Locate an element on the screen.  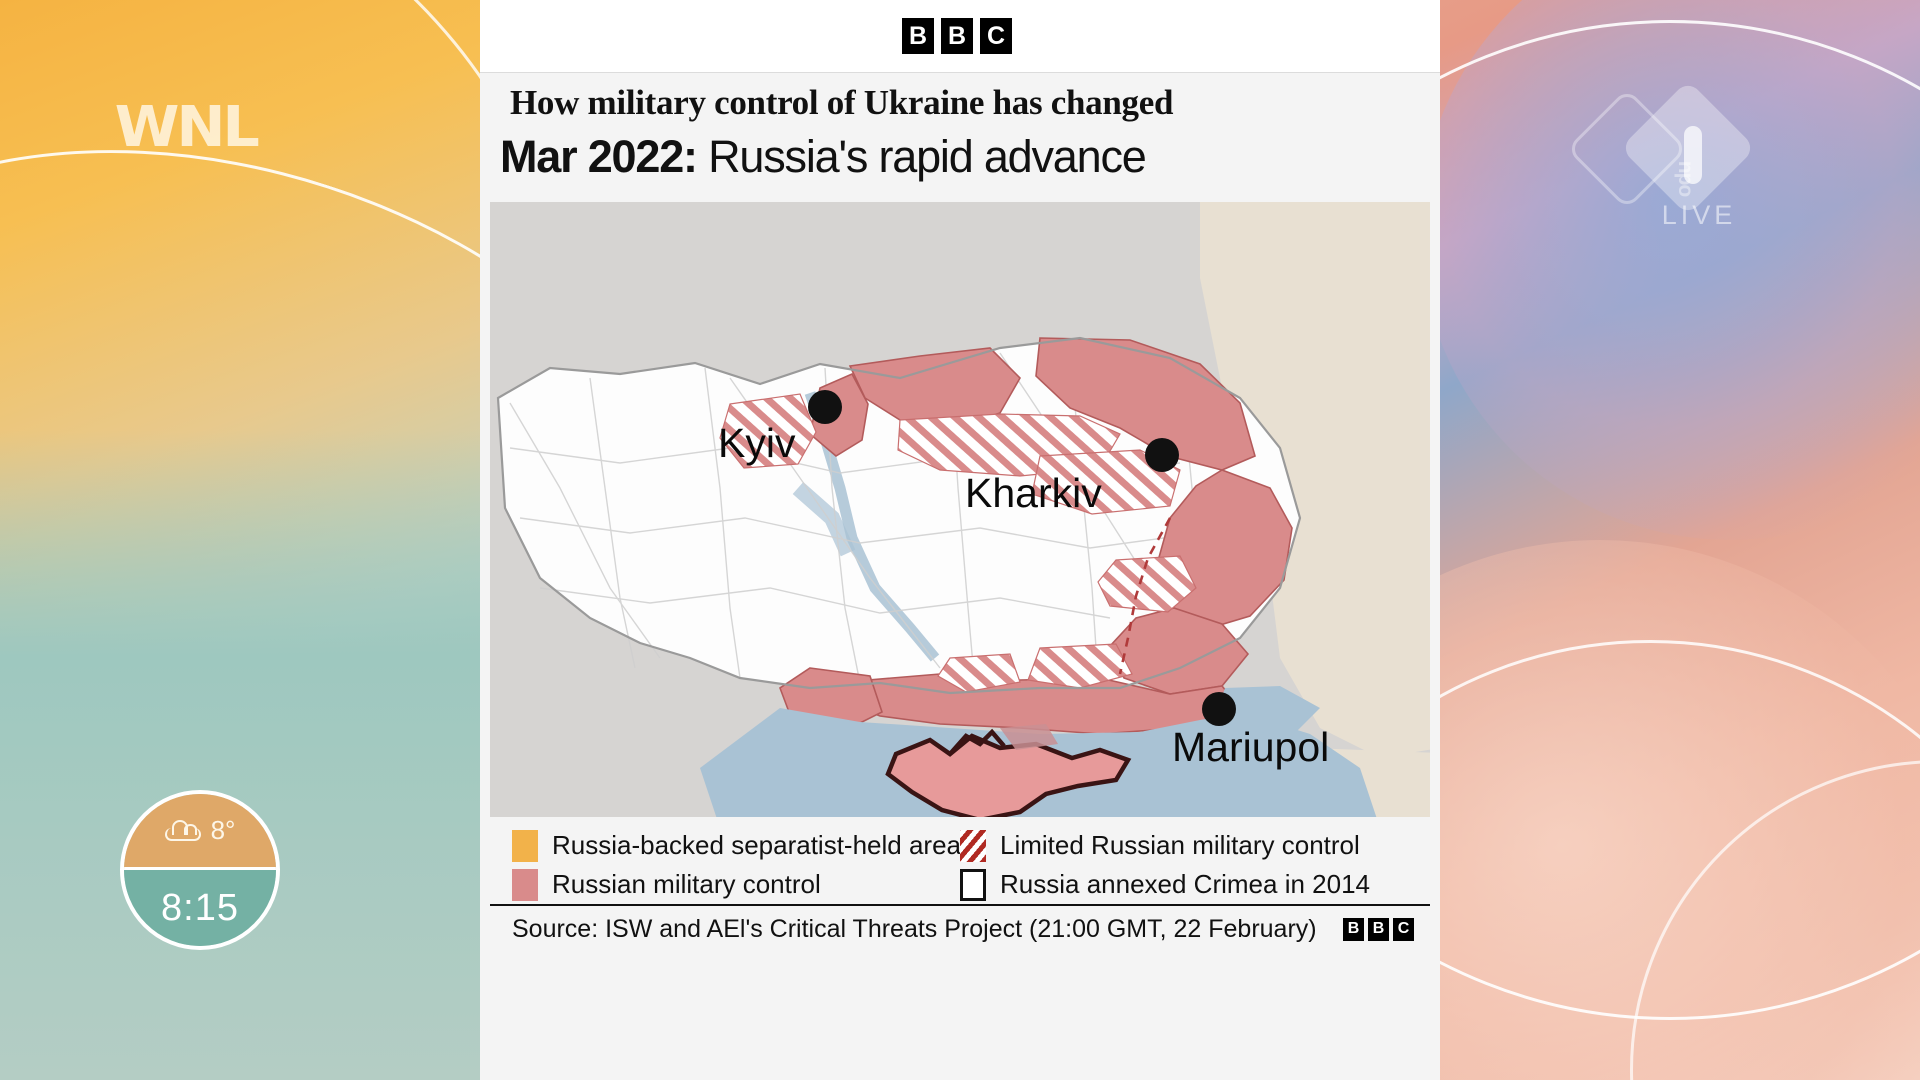
city-label: Kyiv is located at coordinates (757, 443).